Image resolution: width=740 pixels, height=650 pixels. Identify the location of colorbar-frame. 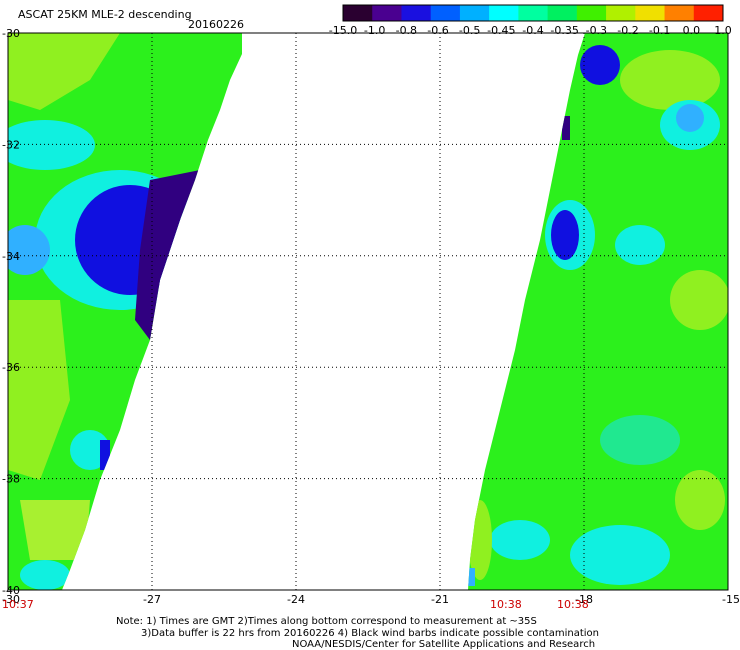
(533, 13).